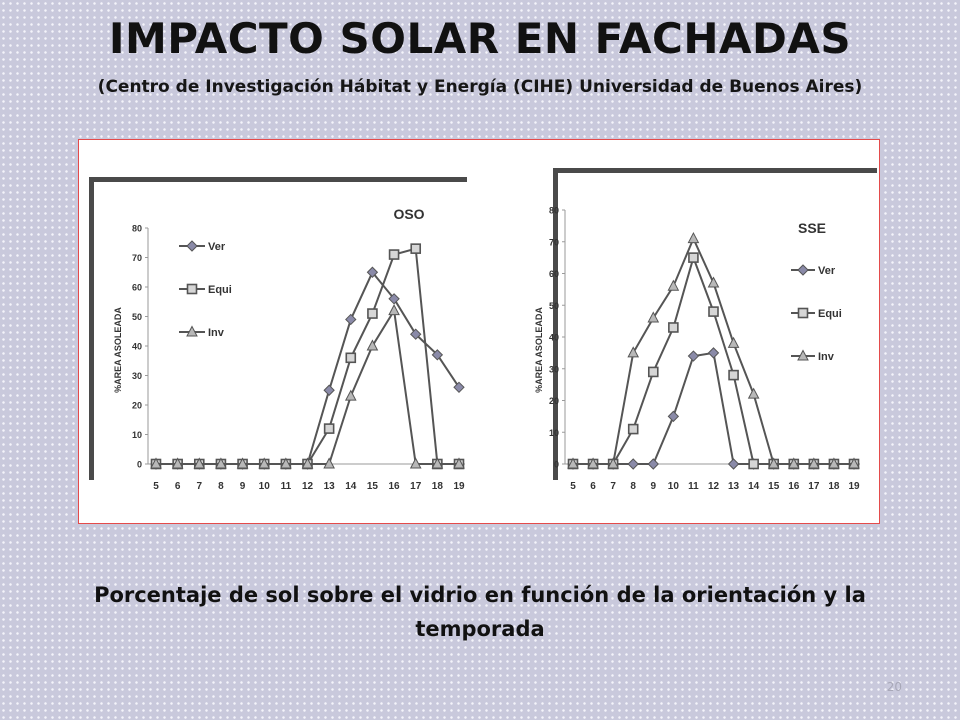 The width and height of the screenshot is (960, 720). Describe the element at coordinates (137, 229) in the screenshot. I see `chart0-y-tick-label: 80` at that location.